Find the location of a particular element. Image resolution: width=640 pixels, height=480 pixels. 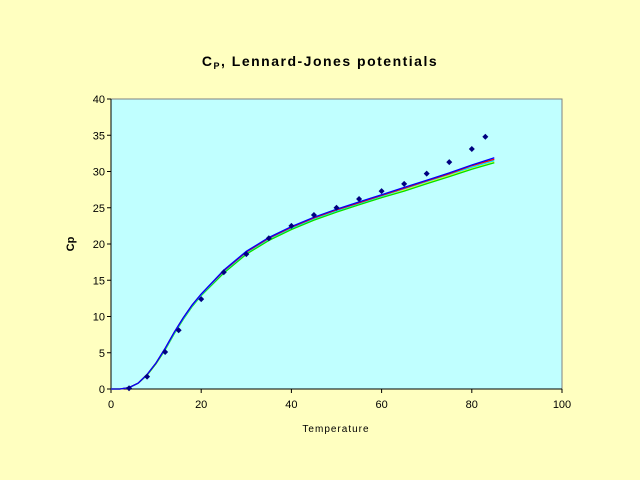

x-tick-label: 20 is located at coordinates (201, 405).